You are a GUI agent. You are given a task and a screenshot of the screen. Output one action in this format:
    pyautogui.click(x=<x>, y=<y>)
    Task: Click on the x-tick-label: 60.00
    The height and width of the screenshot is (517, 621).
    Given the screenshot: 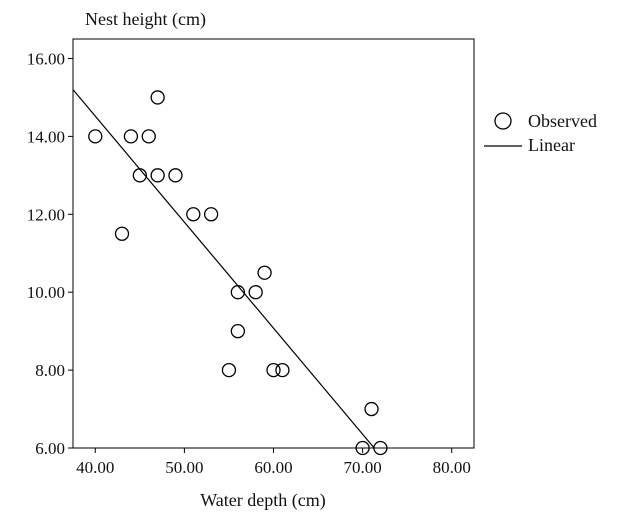 What is the action you would take?
    pyautogui.click(x=273, y=467)
    